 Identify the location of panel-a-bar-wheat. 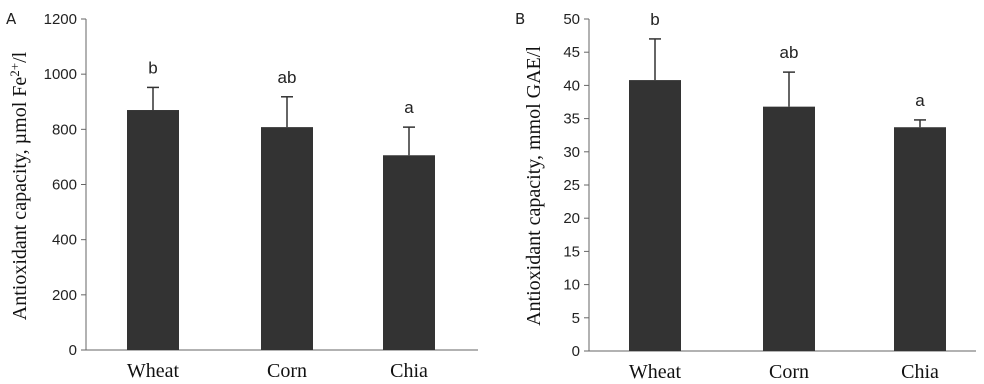
(153, 230).